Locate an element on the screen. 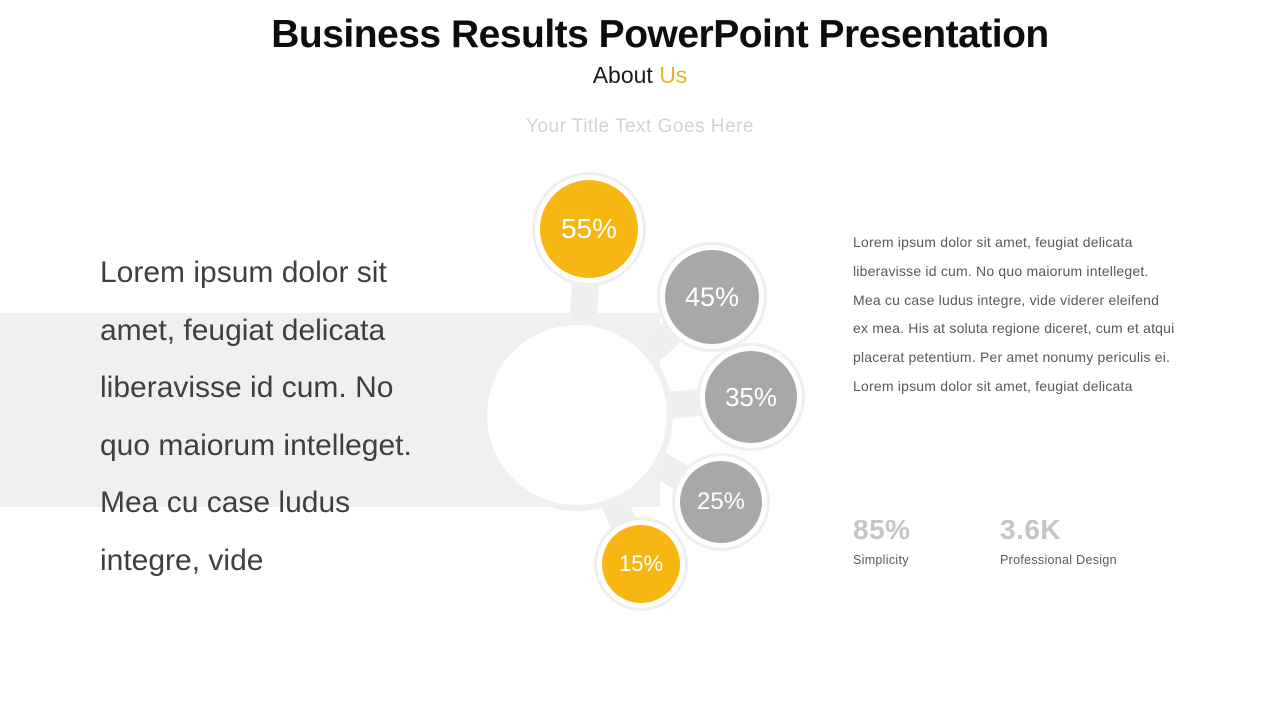  bubble-label: 35% is located at coordinates (751, 396).